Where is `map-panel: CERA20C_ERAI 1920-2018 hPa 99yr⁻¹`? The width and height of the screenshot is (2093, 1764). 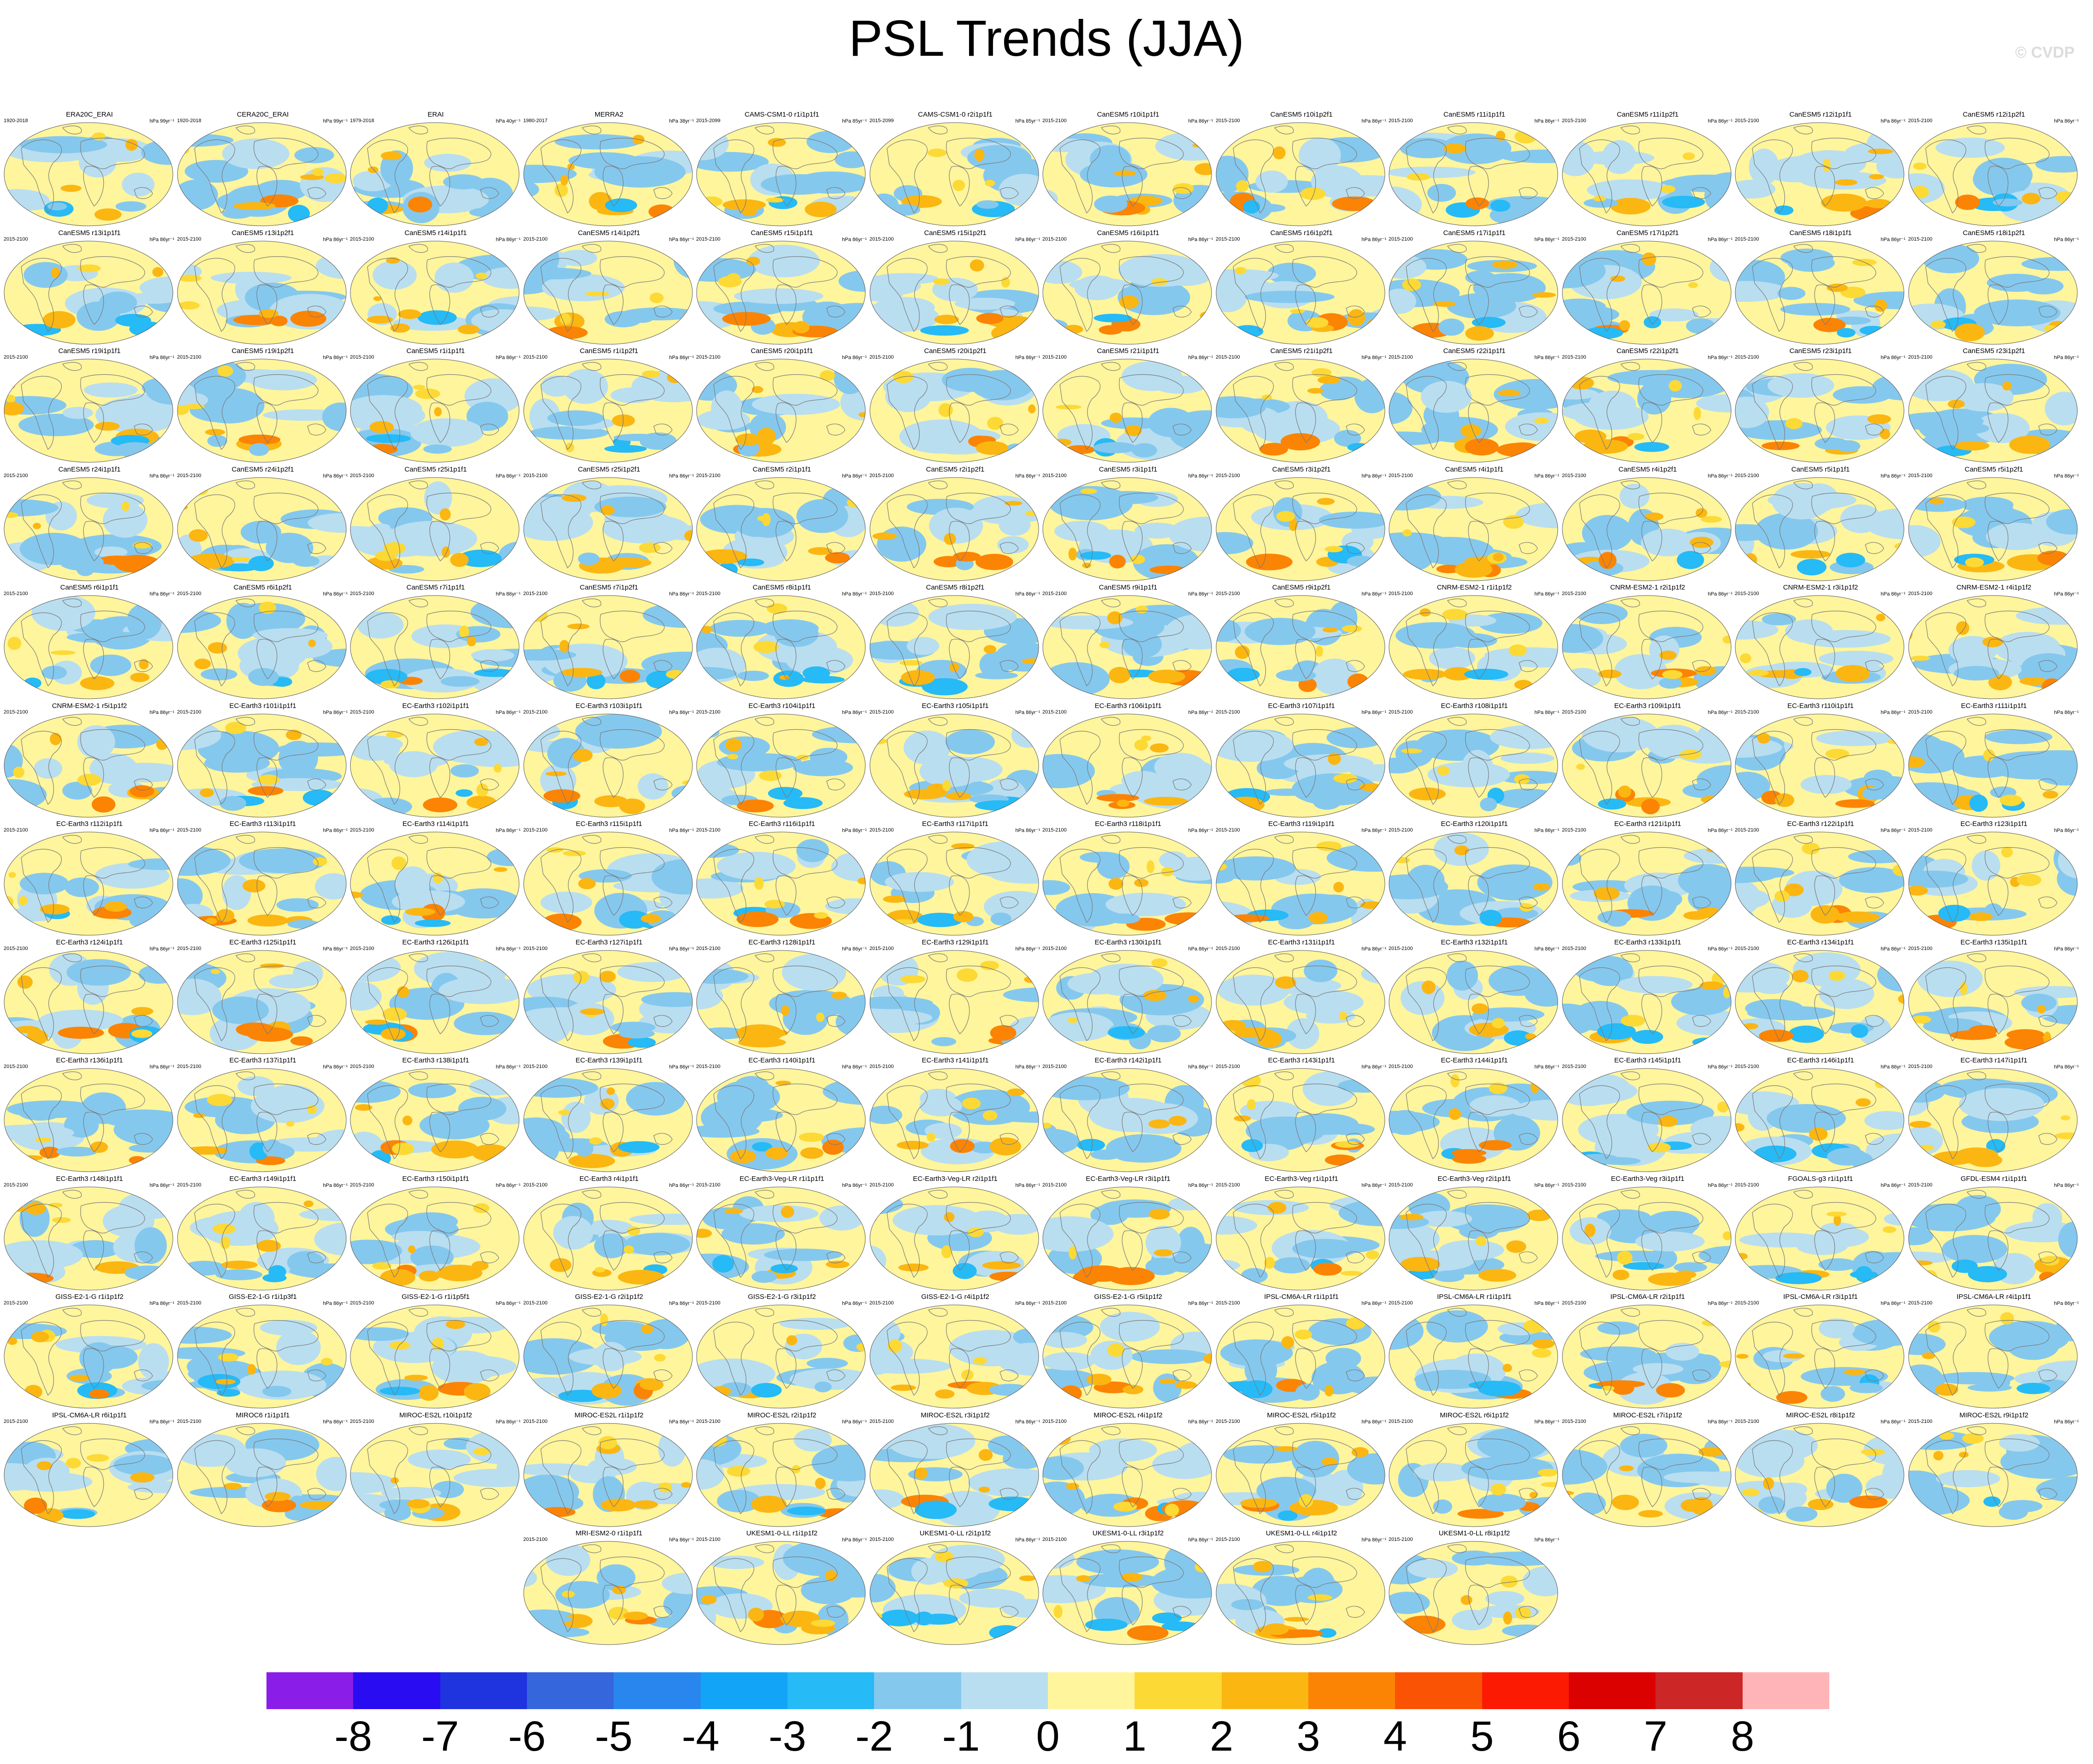 map-panel: CERA20C_ERAI 1920-2018 hPa 99yr⁻¹ is located at coordinates (262, 171).